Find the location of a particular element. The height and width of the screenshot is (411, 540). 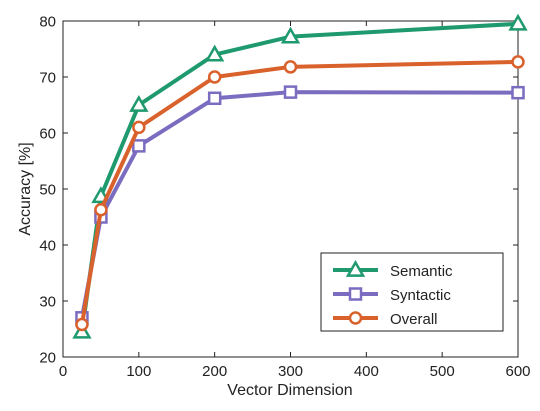

x-tick-label: 400 is located at coordinates (366, 371).